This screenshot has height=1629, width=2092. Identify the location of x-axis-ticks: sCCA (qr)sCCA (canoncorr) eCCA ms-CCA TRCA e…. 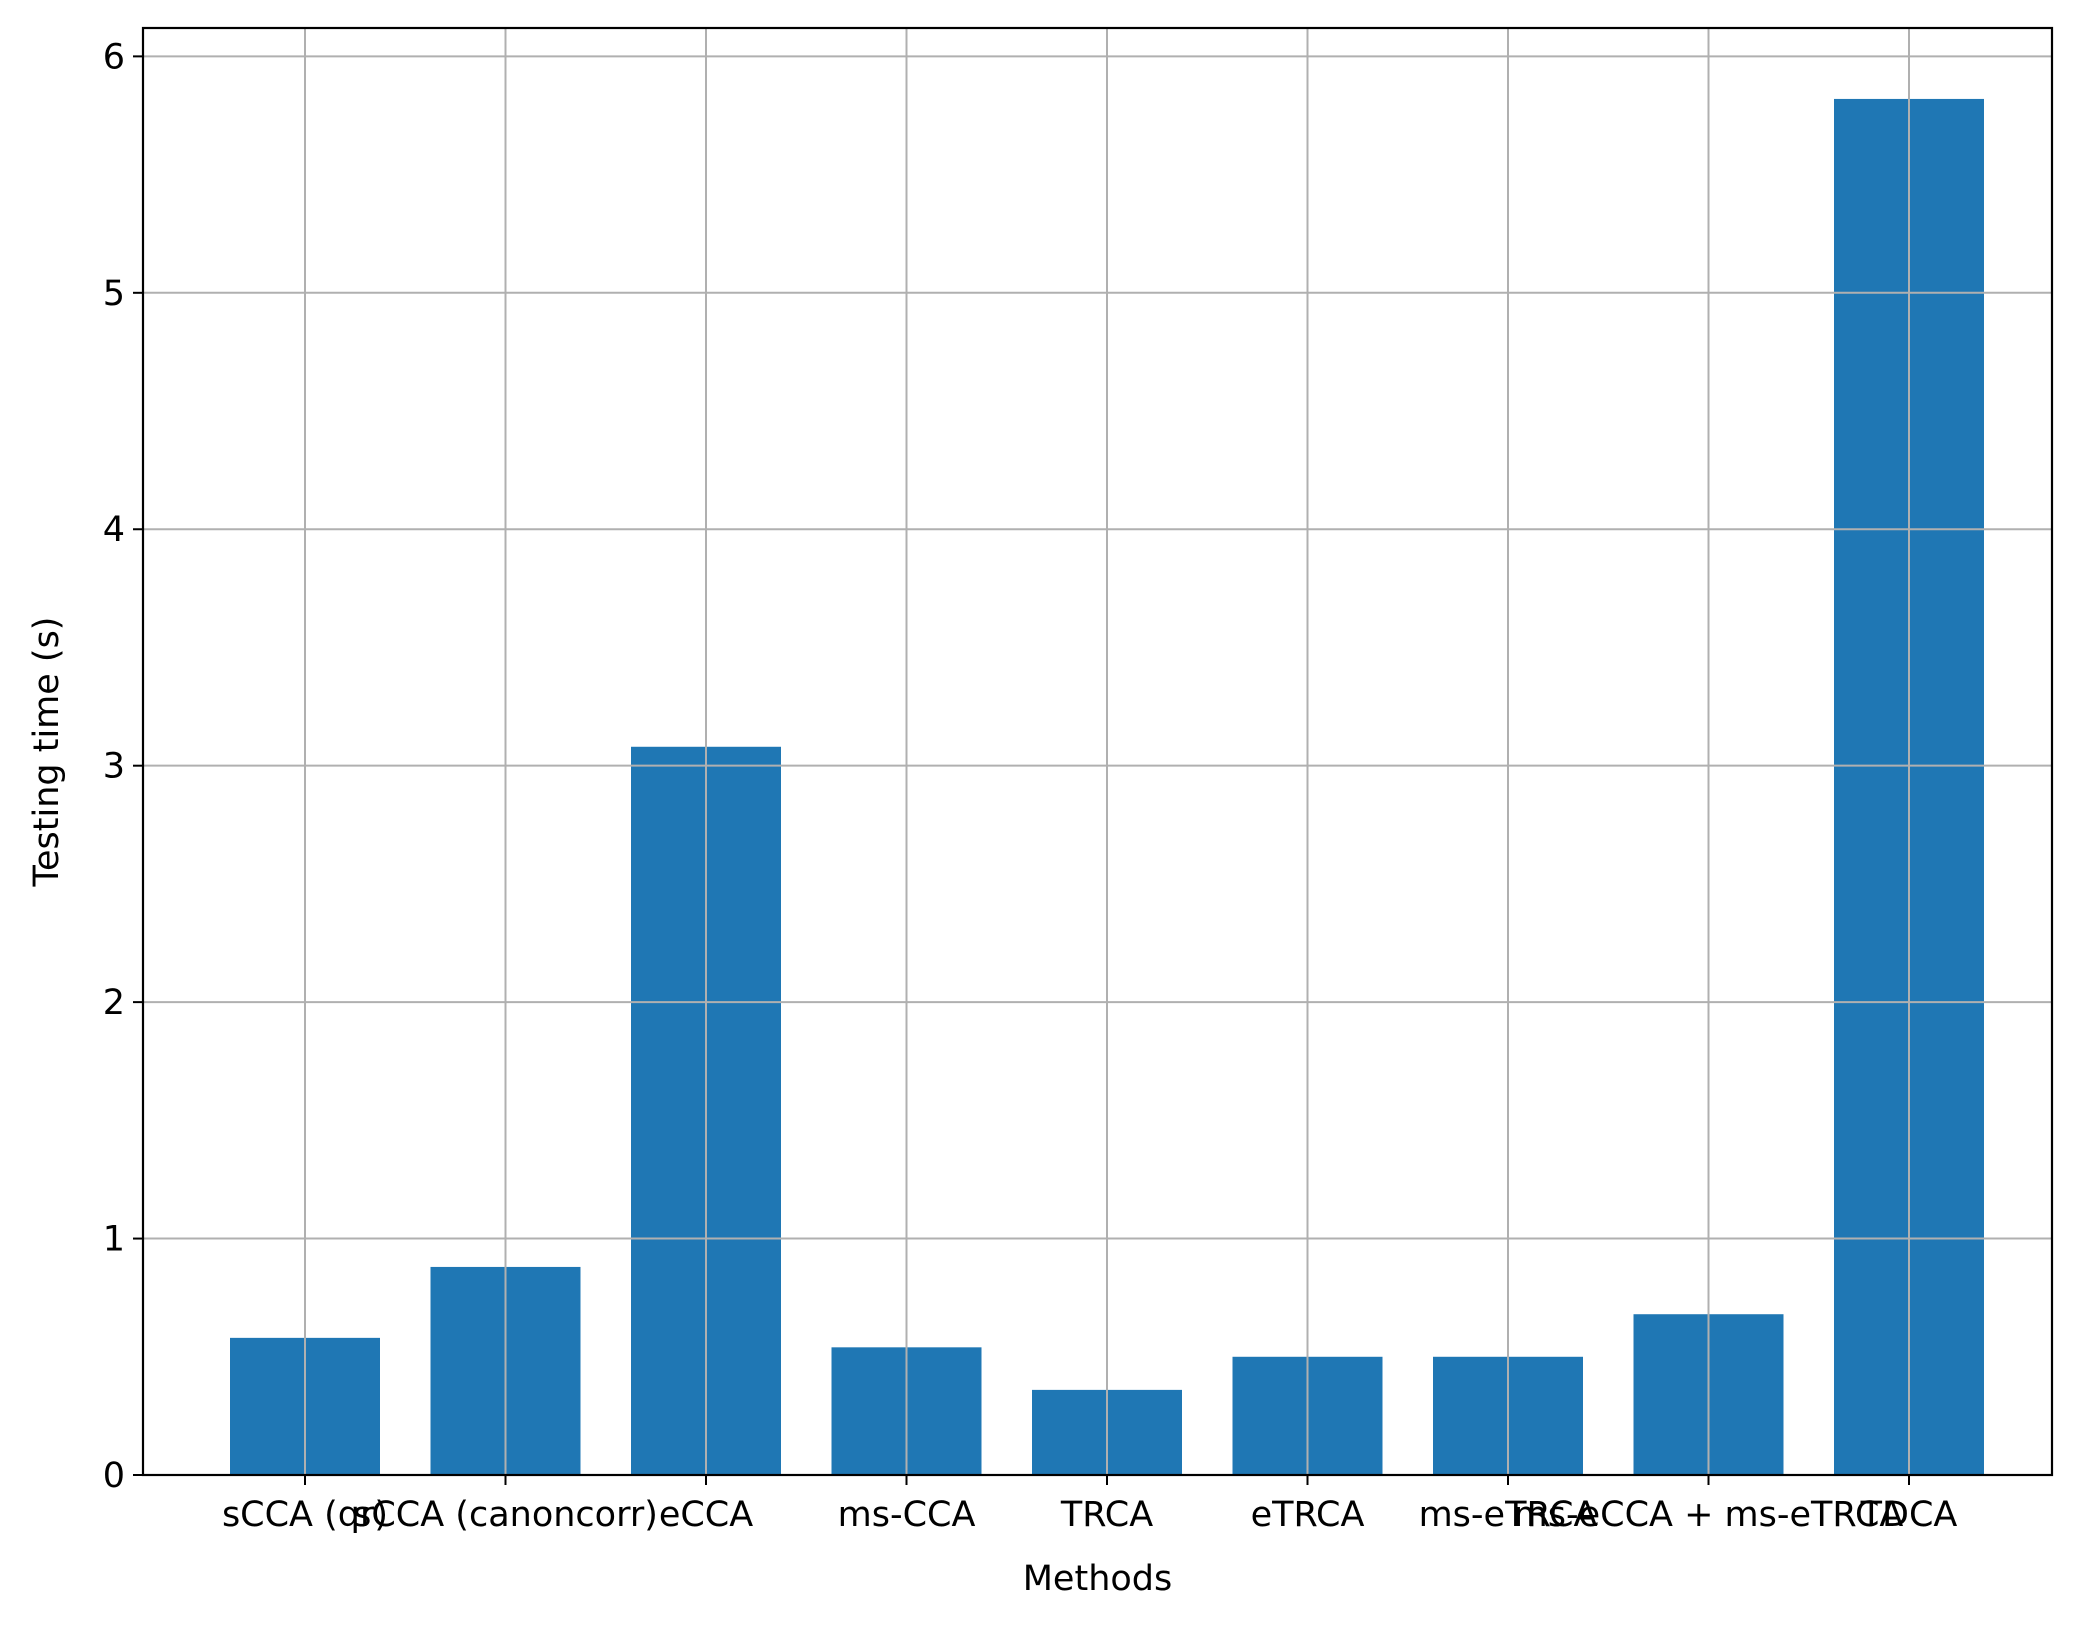
(1089, 1505).